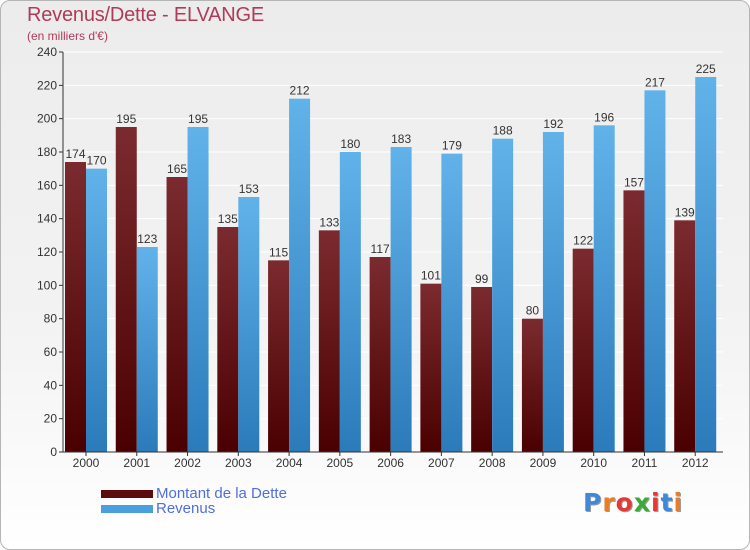 The image size is (750, 550). I want to click on debt-bar-label: 139, so click(685, 212).